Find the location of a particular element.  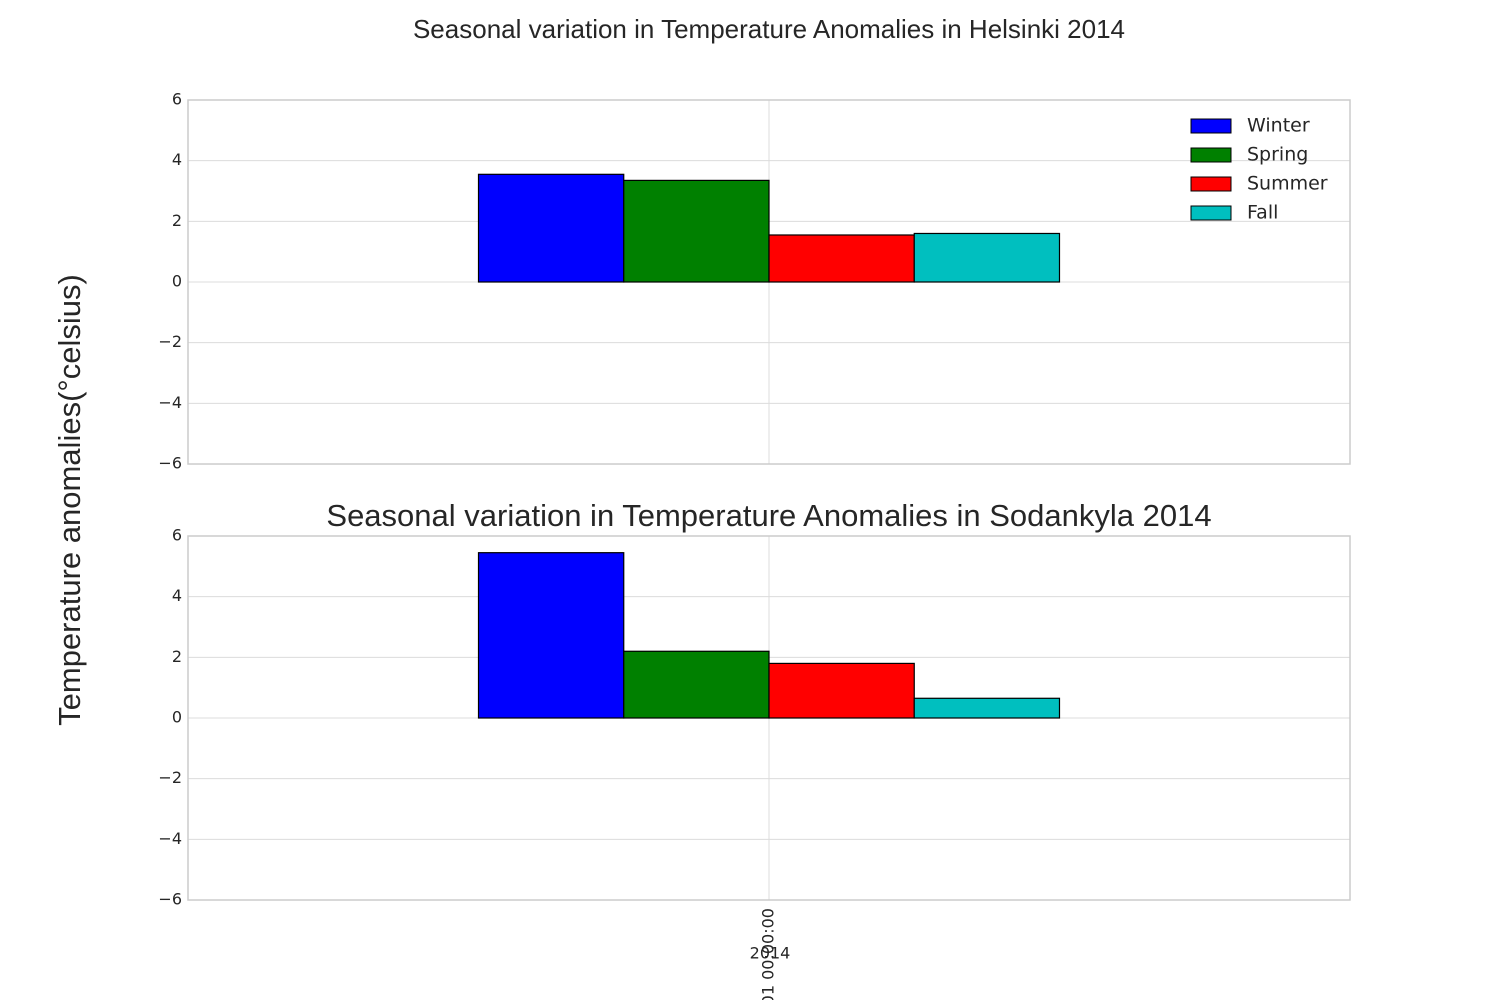

x-axis-label: 2014 is located at coordinates (770, 953).